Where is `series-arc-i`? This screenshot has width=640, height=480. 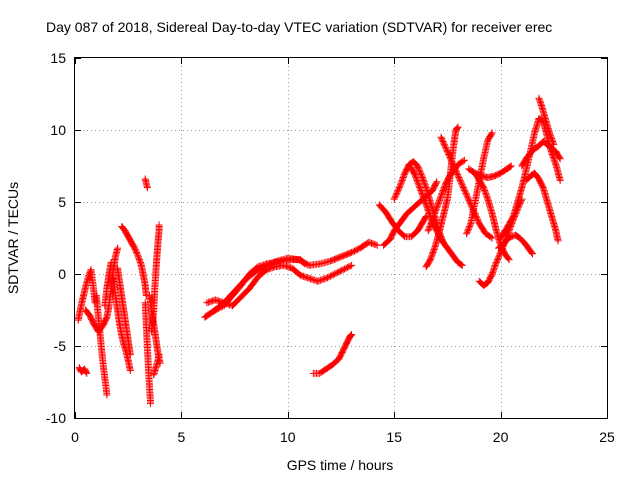
series-arc-i is located at coordinates (147, 353).